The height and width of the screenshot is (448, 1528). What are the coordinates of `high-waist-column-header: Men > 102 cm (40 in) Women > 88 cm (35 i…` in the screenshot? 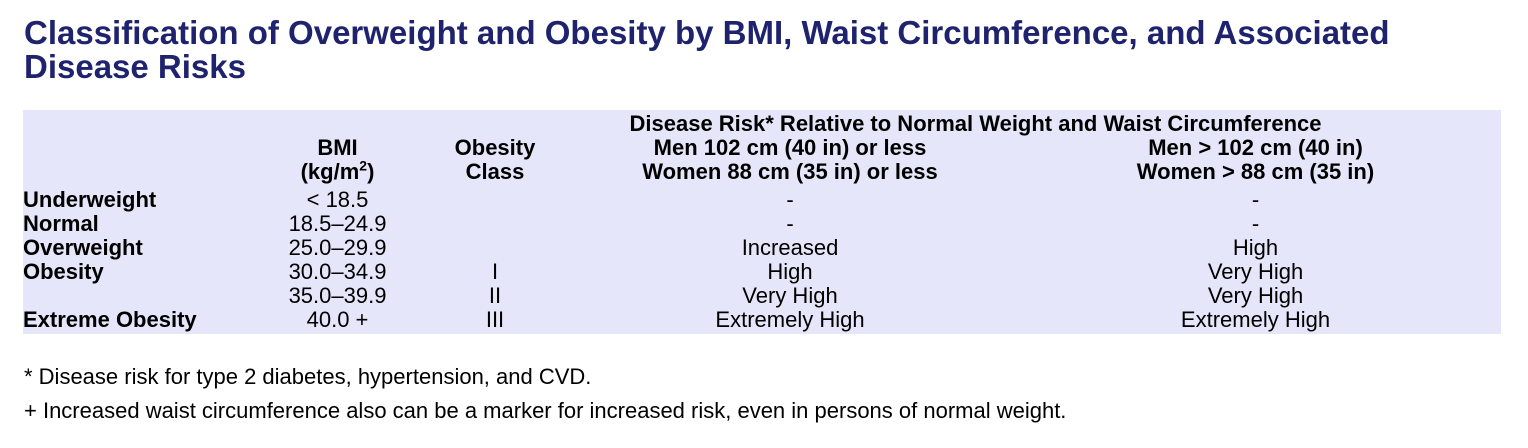 It's located at (1255, 162).